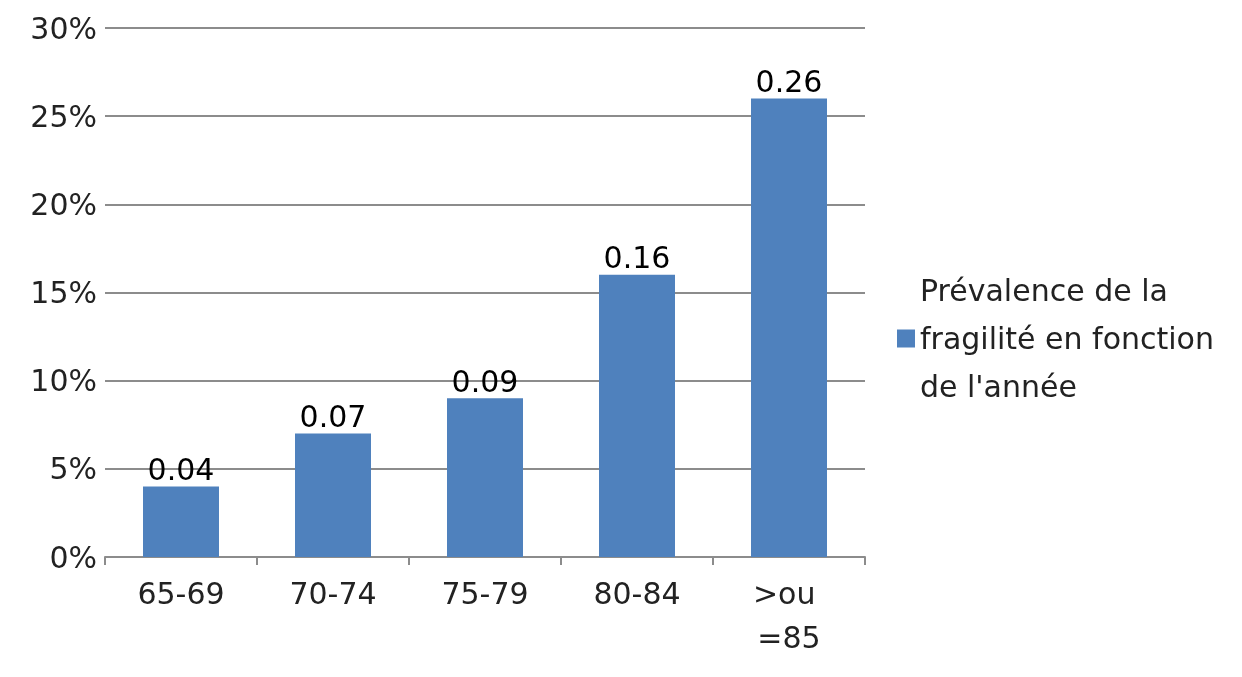  What do you see at coordinates (333, 417) in the screenshot?
I see `data-label: 0.07` at bounding box center [333, 417].